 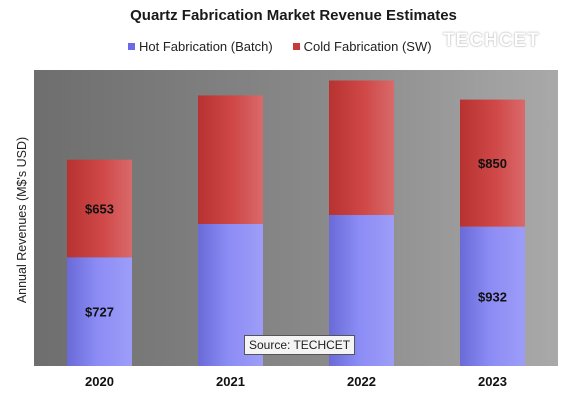 I want to click on data-label-cold-2020: $653, so click(x=99, y=209).